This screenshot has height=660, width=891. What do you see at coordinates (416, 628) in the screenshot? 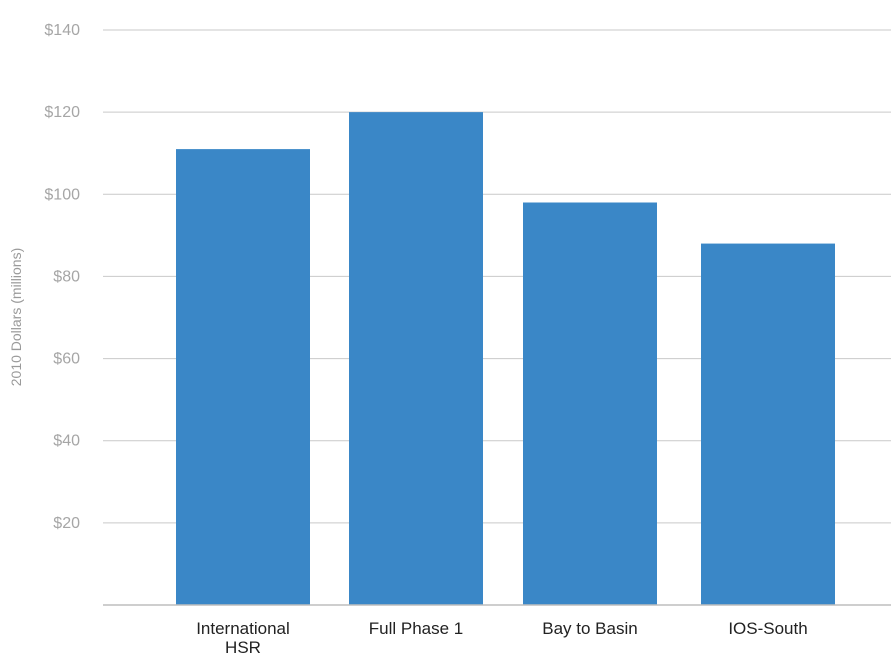
I see `x-tick-label: Full Phase 1` at bounding box center [416, 628].